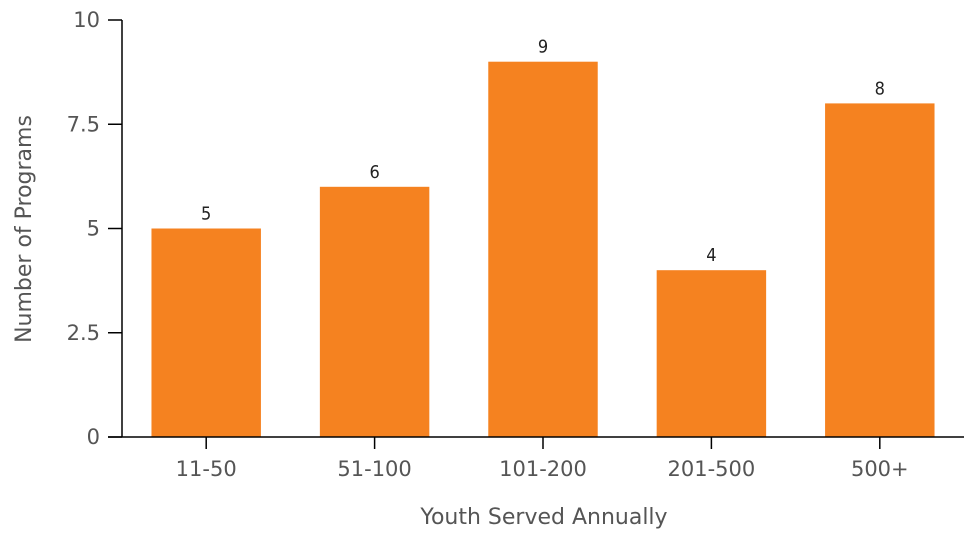 The height and width of the screenshot is (535, 969). Describe the element at coordinates (83, 124) in the screenshot. I see `y-tick-label: 7.5` at that location.